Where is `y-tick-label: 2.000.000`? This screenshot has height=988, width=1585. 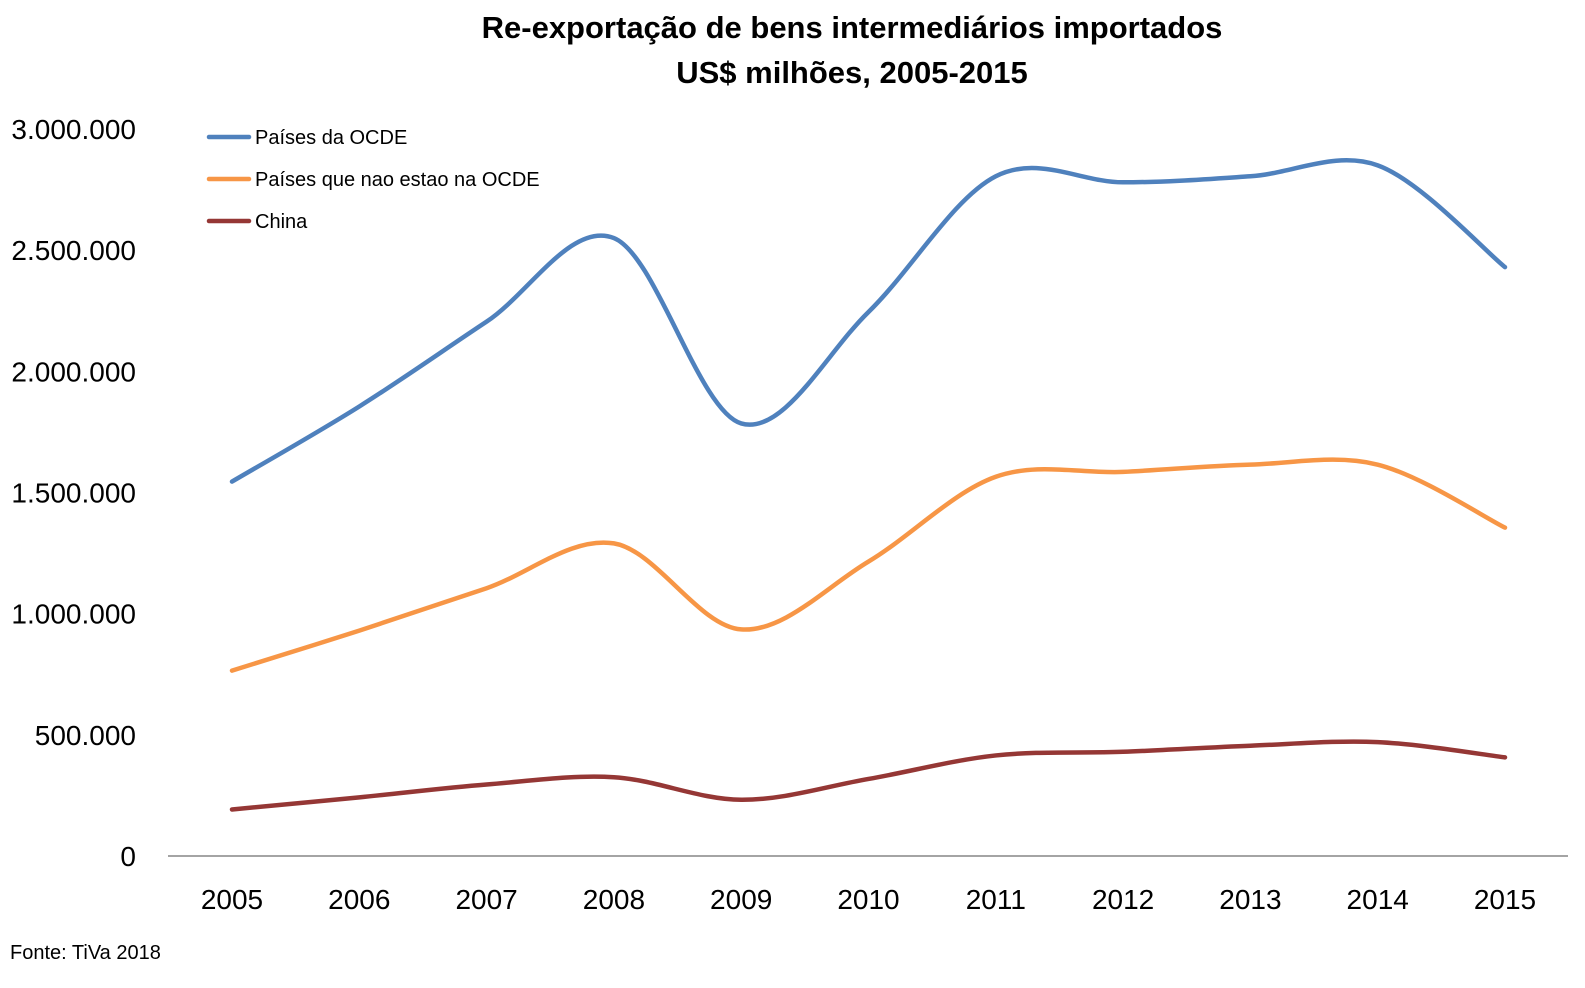 y-tick-label: 2.000.000 is located at coordinates (73, 371).